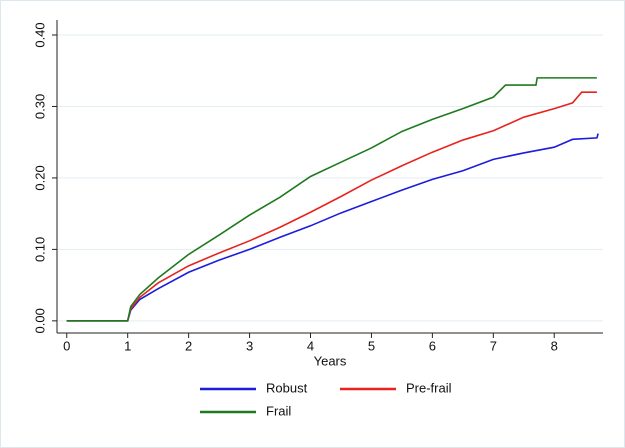  Describe the element at coordinates (66, 345) in the screenshot. I see `x-tick-label: 0` at that location.